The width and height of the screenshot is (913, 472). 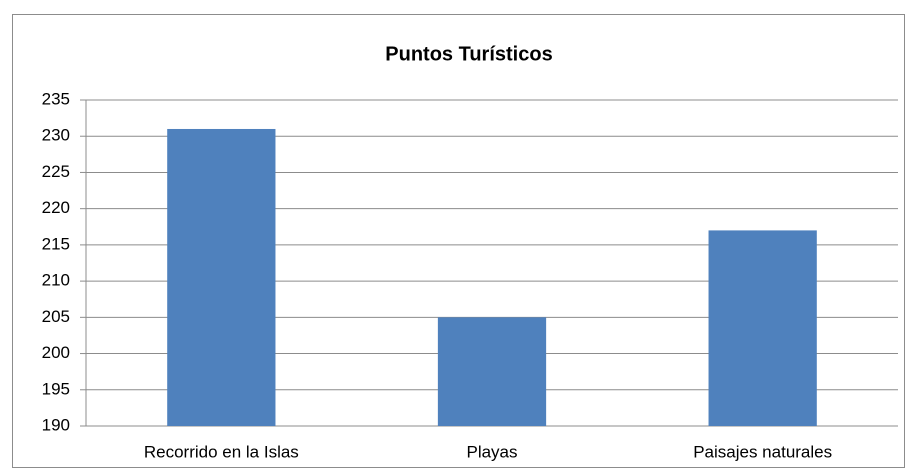 I want to click on y-tick-label: 230, so click(x=56, y=135).